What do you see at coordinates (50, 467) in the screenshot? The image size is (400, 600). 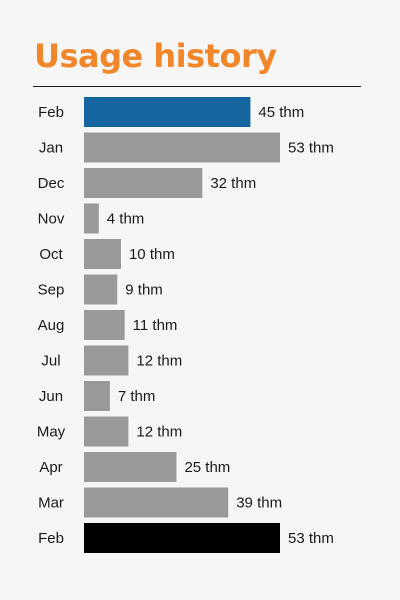 I see `category-label: Apr` at bounding box center [50, 467].